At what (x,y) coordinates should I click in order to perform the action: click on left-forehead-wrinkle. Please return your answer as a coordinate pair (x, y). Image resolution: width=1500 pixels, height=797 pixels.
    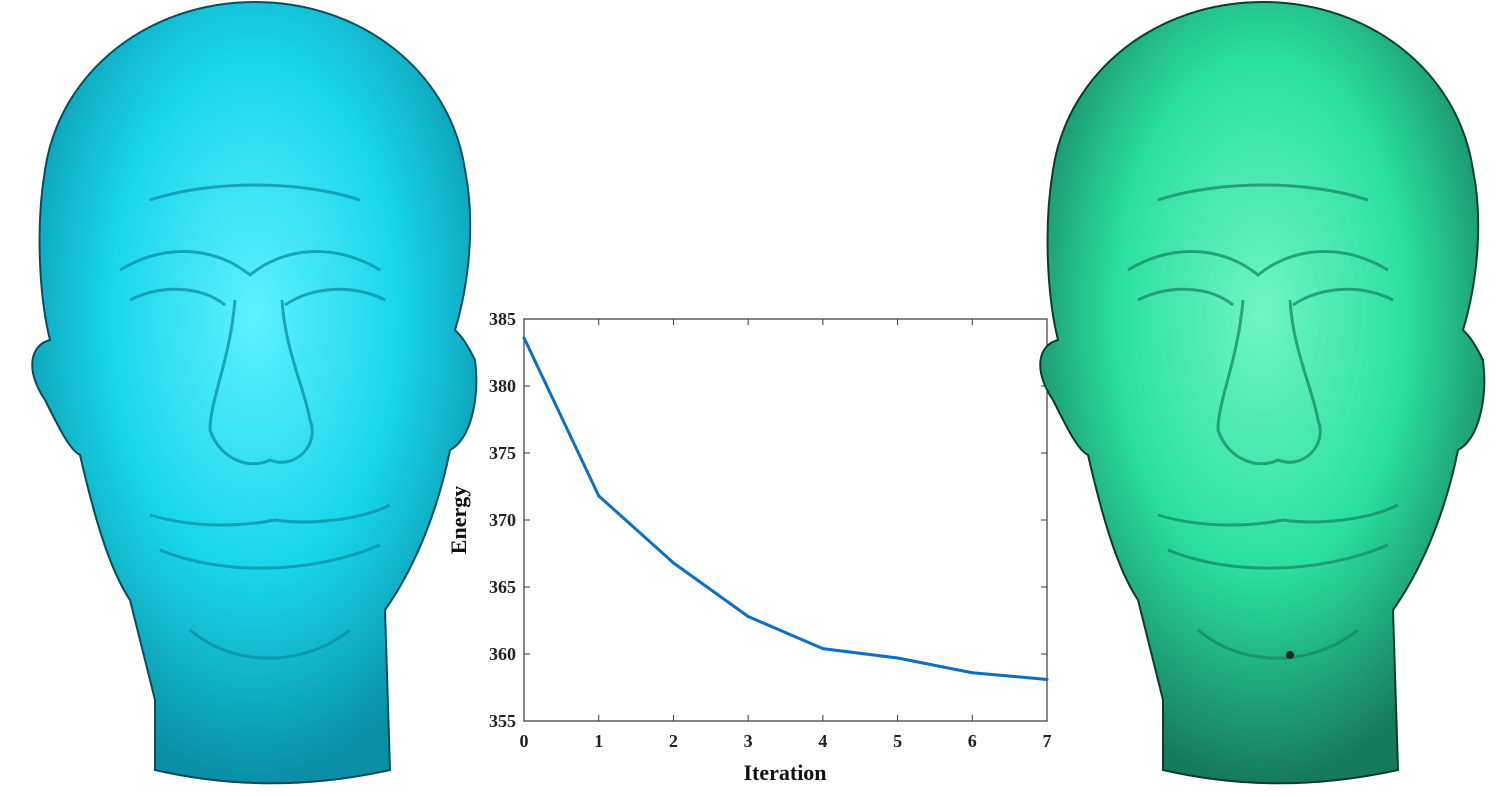
    Looking at the image, I should click on (255, 192).